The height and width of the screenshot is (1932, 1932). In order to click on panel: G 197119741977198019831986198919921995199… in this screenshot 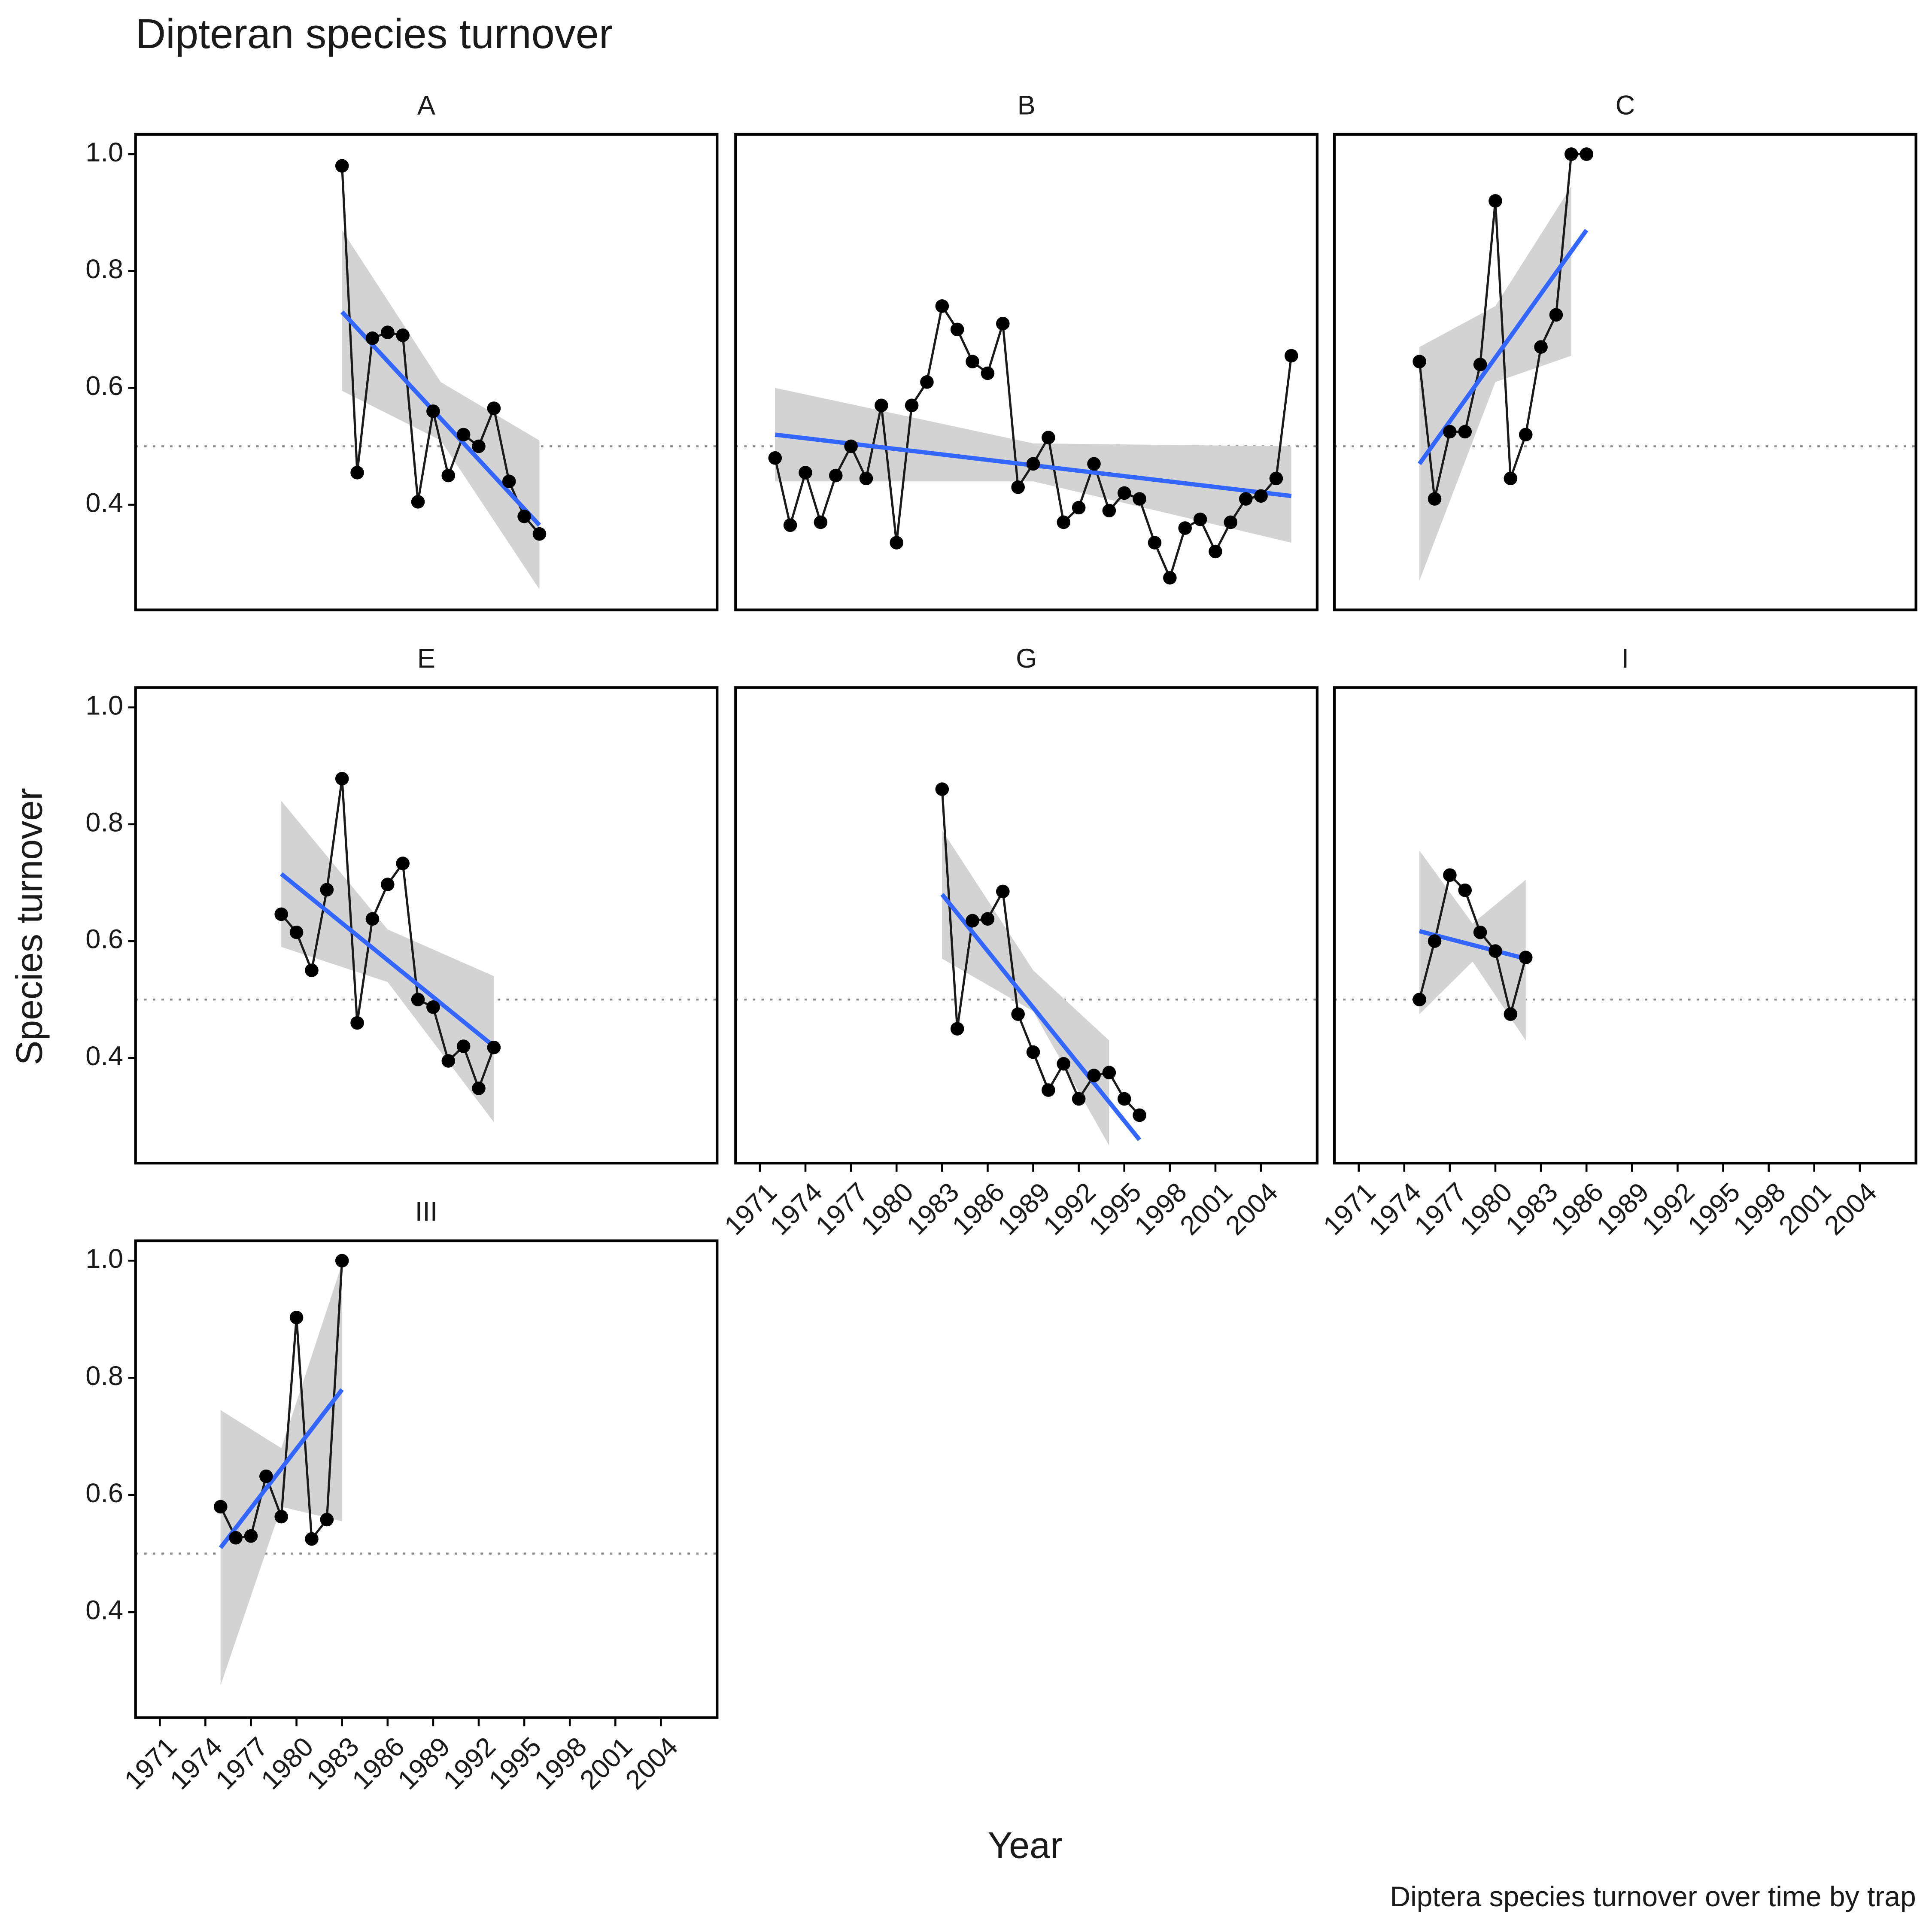, I will do `click(1019, 943)`.